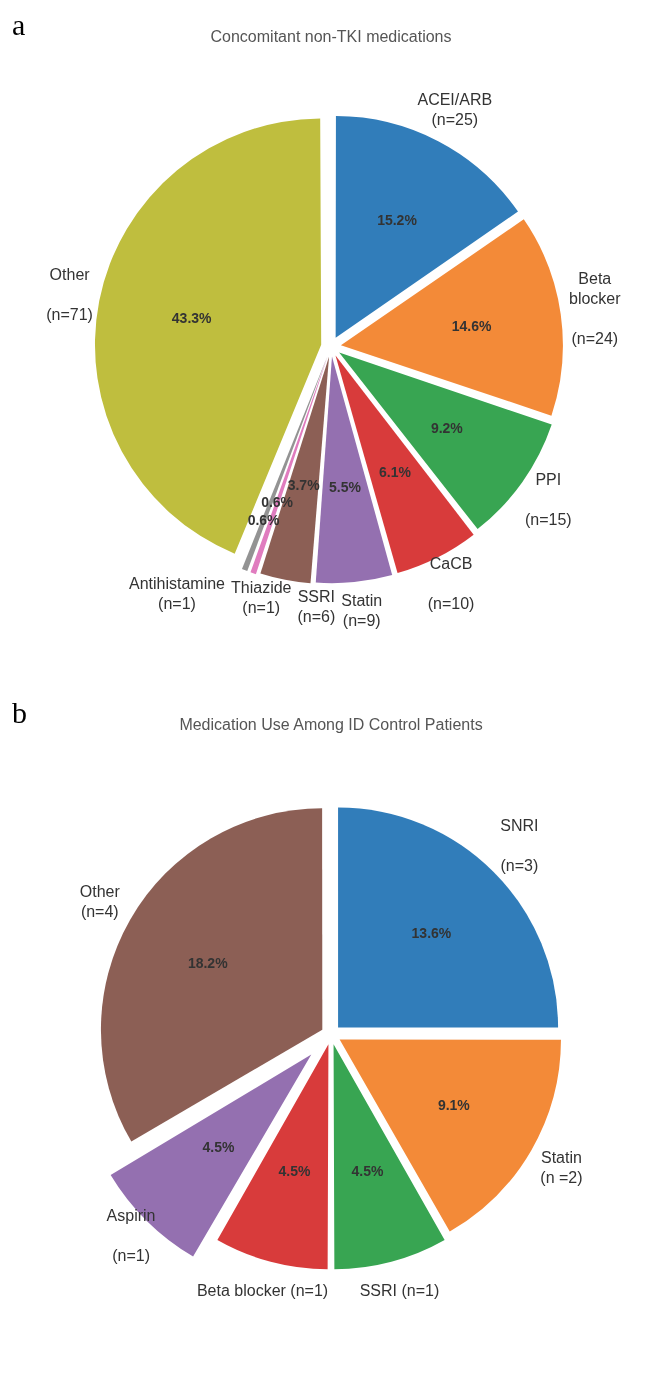 The height and width of the screenshot is (1391, 662). Describe the element at coordinates (399, 1291) in the screenshot. I see `slice-label: SSRI (n=1)` at that location.